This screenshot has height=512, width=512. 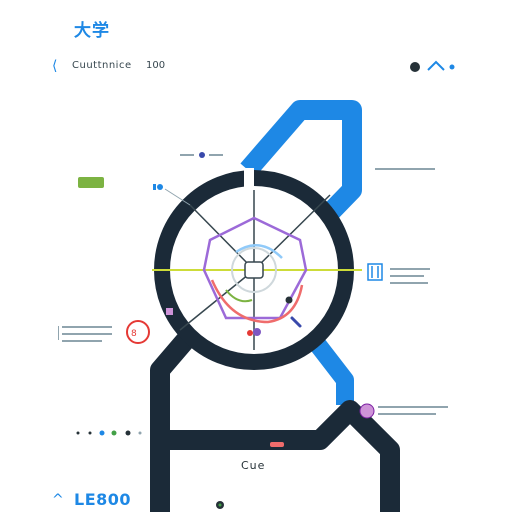 What do you see at coordinates (109, 433) in the screenshot?
I see `bottom-dots` at bounding box center [109, 433].